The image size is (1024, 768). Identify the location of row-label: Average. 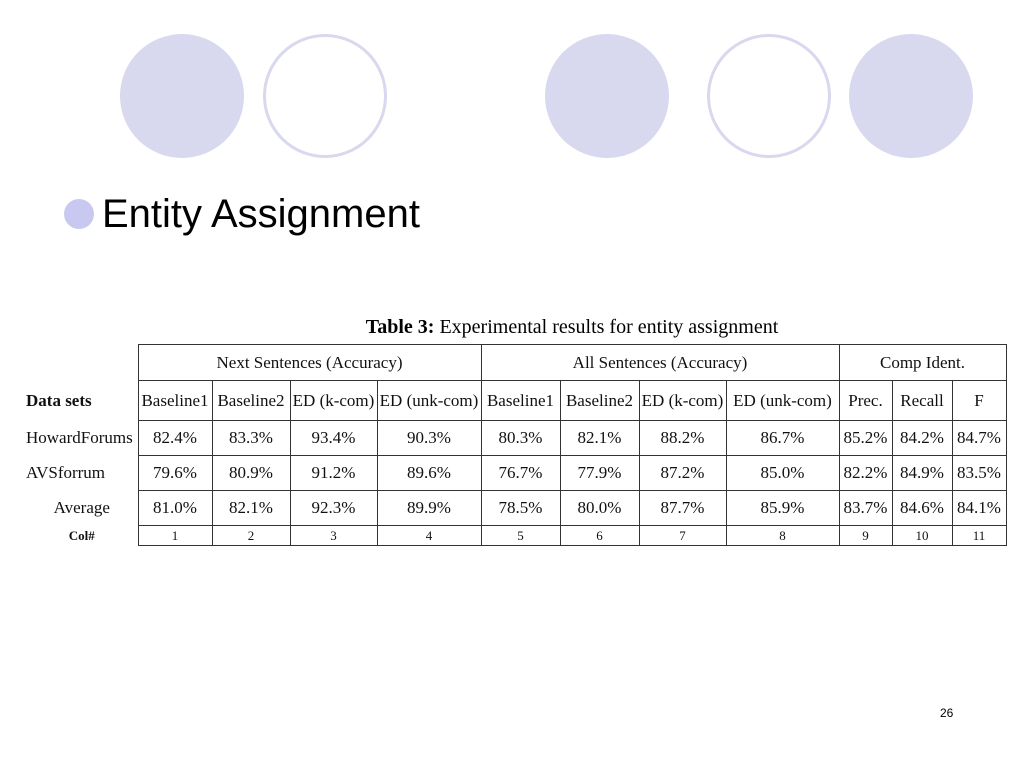
(81, 507).